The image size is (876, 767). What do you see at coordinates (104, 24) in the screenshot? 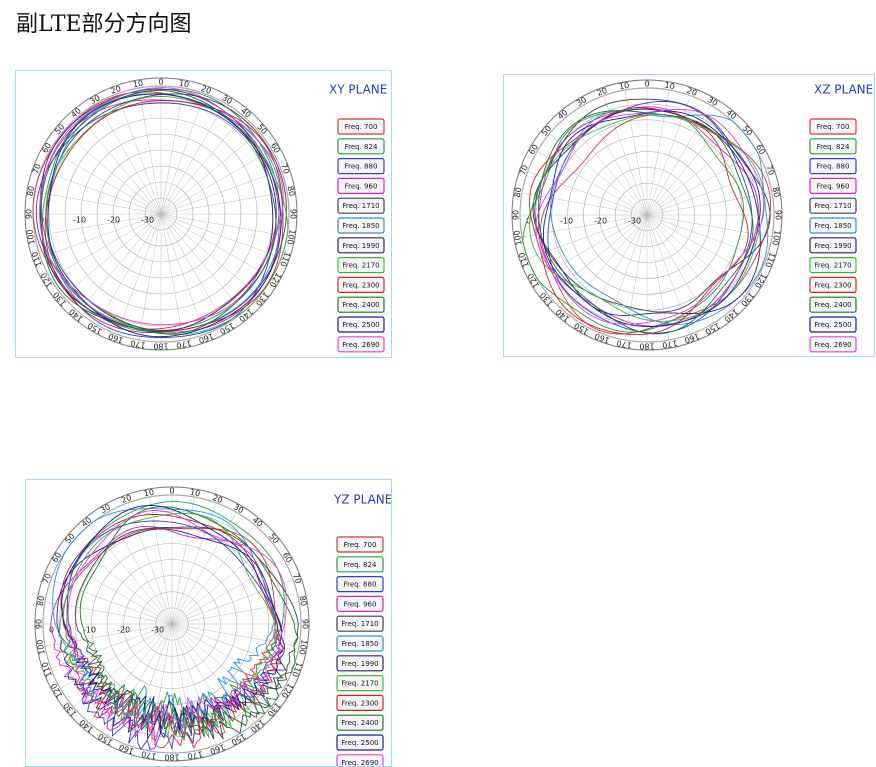
I see `page-title: 副LTE部分方向图` at bounding box center [104, 24].